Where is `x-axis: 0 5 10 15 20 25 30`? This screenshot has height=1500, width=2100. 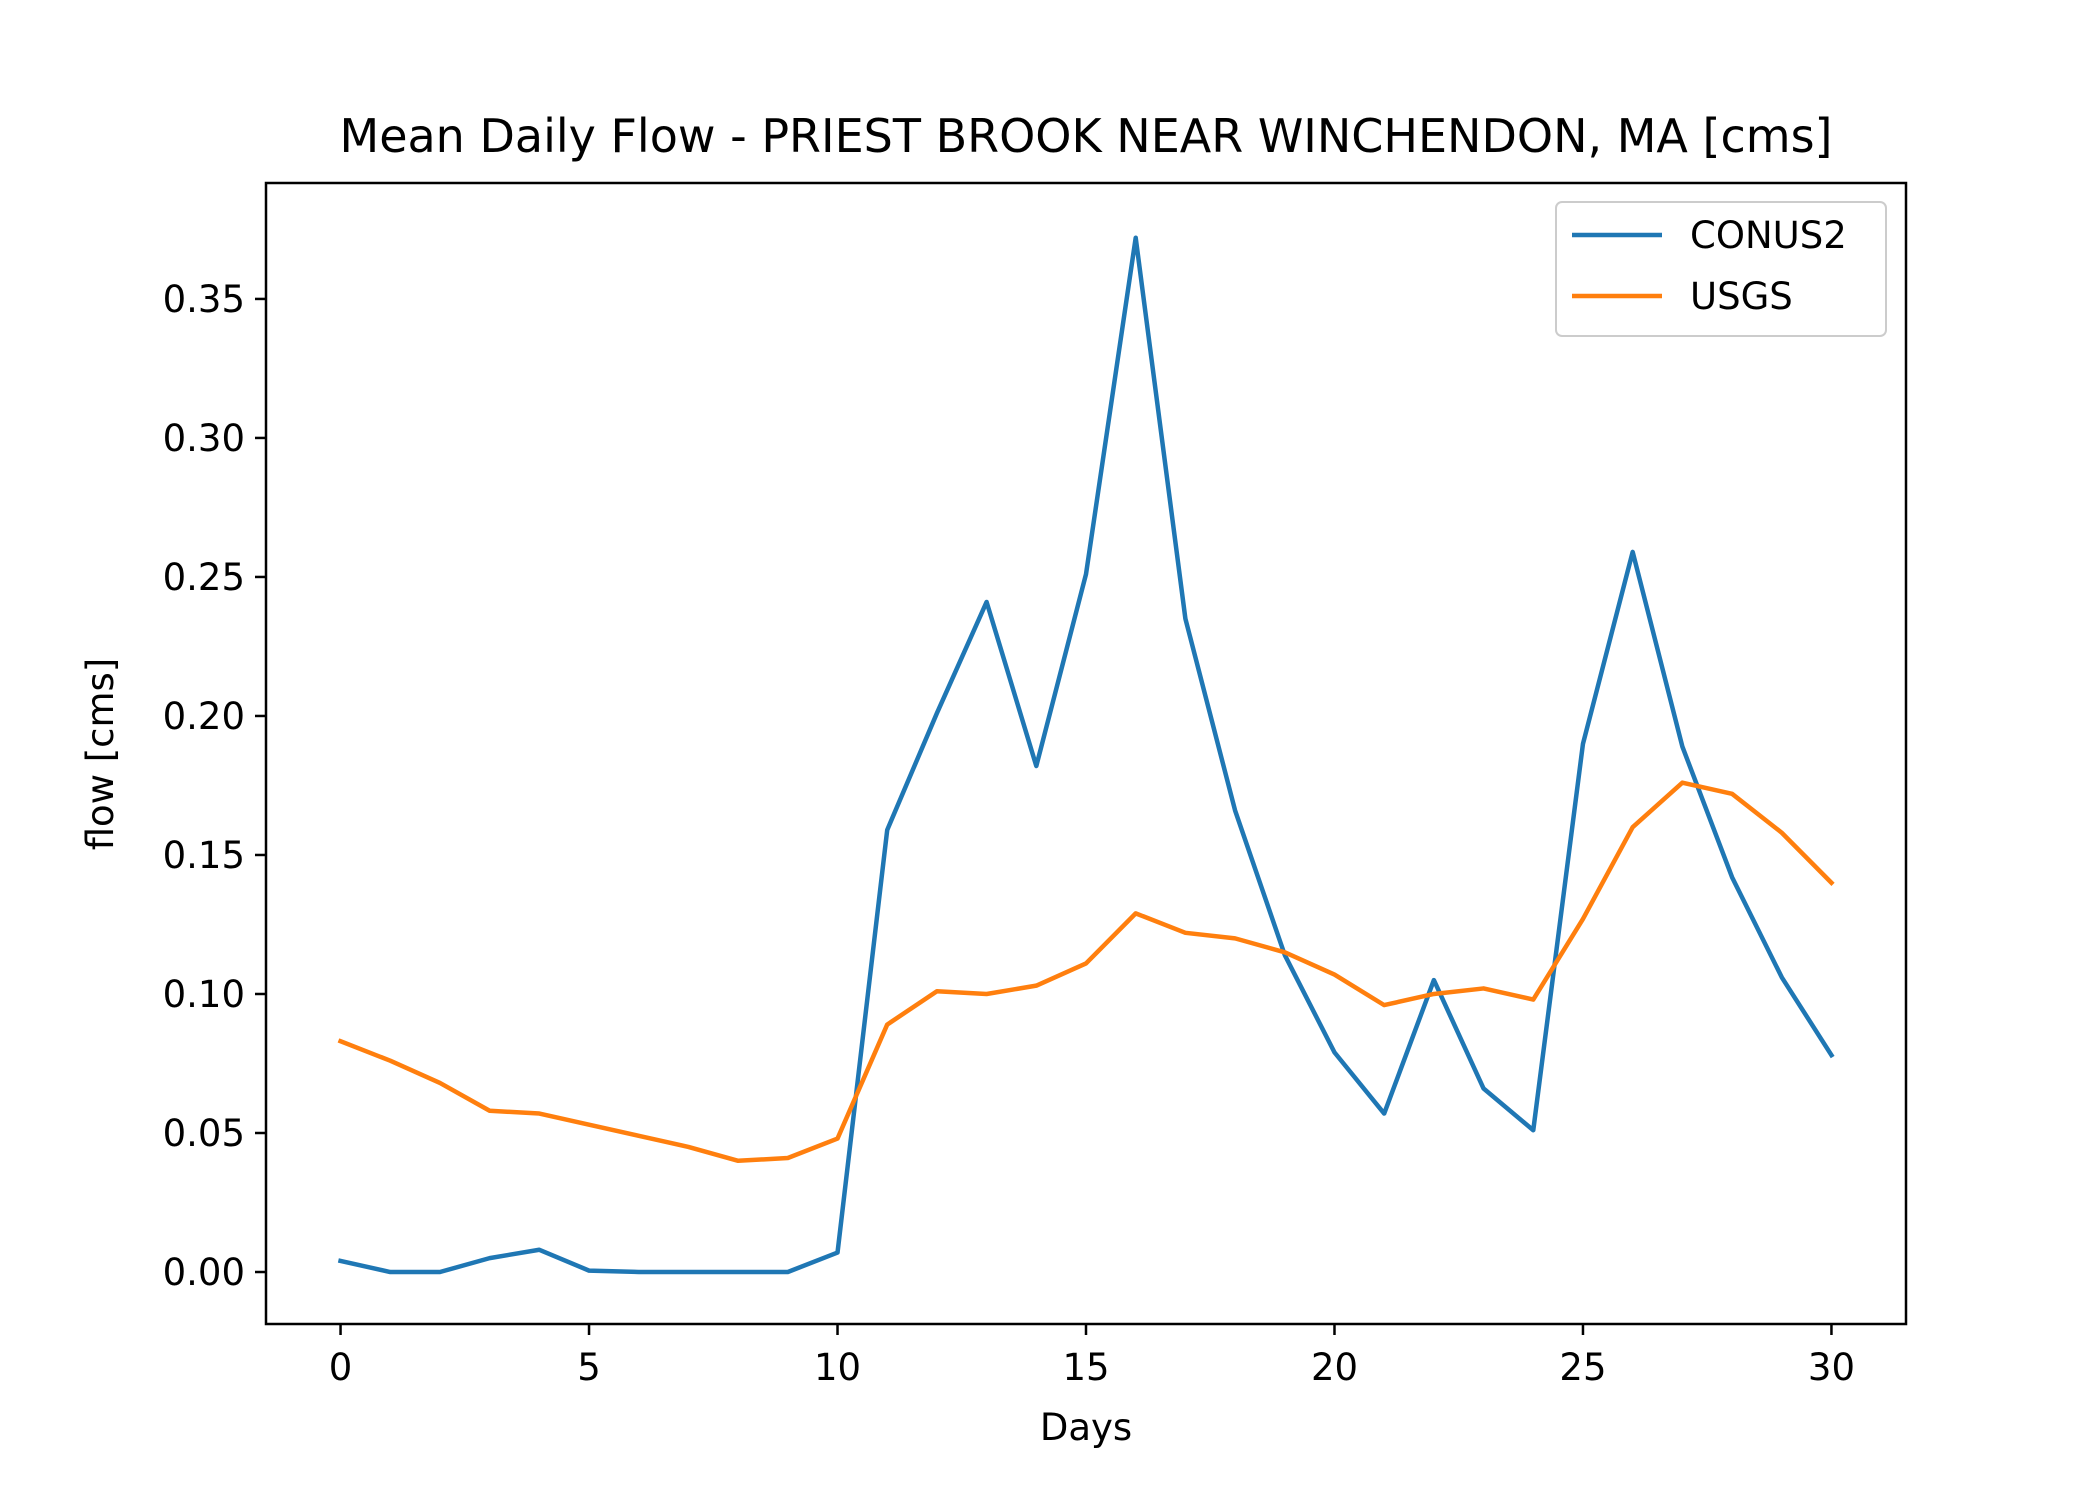
x-axis: 0 5 10 15 20 25 30 is located at coordinates (1092, 1356).